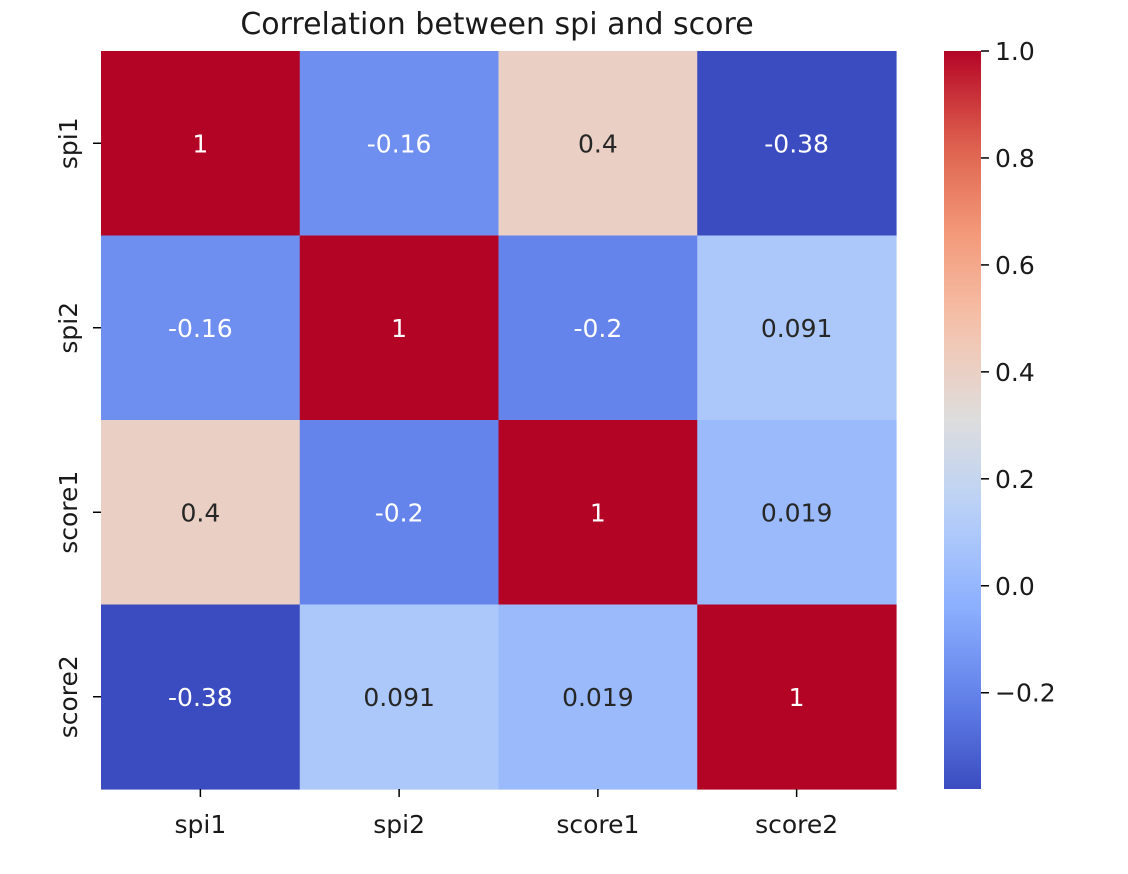 The height and width of the screenshot is (874, 1128). Describe the element at coordinates (77, 427) in the screenshot. I see `y-axis: spi1 spi2 score1 score2` at that location.